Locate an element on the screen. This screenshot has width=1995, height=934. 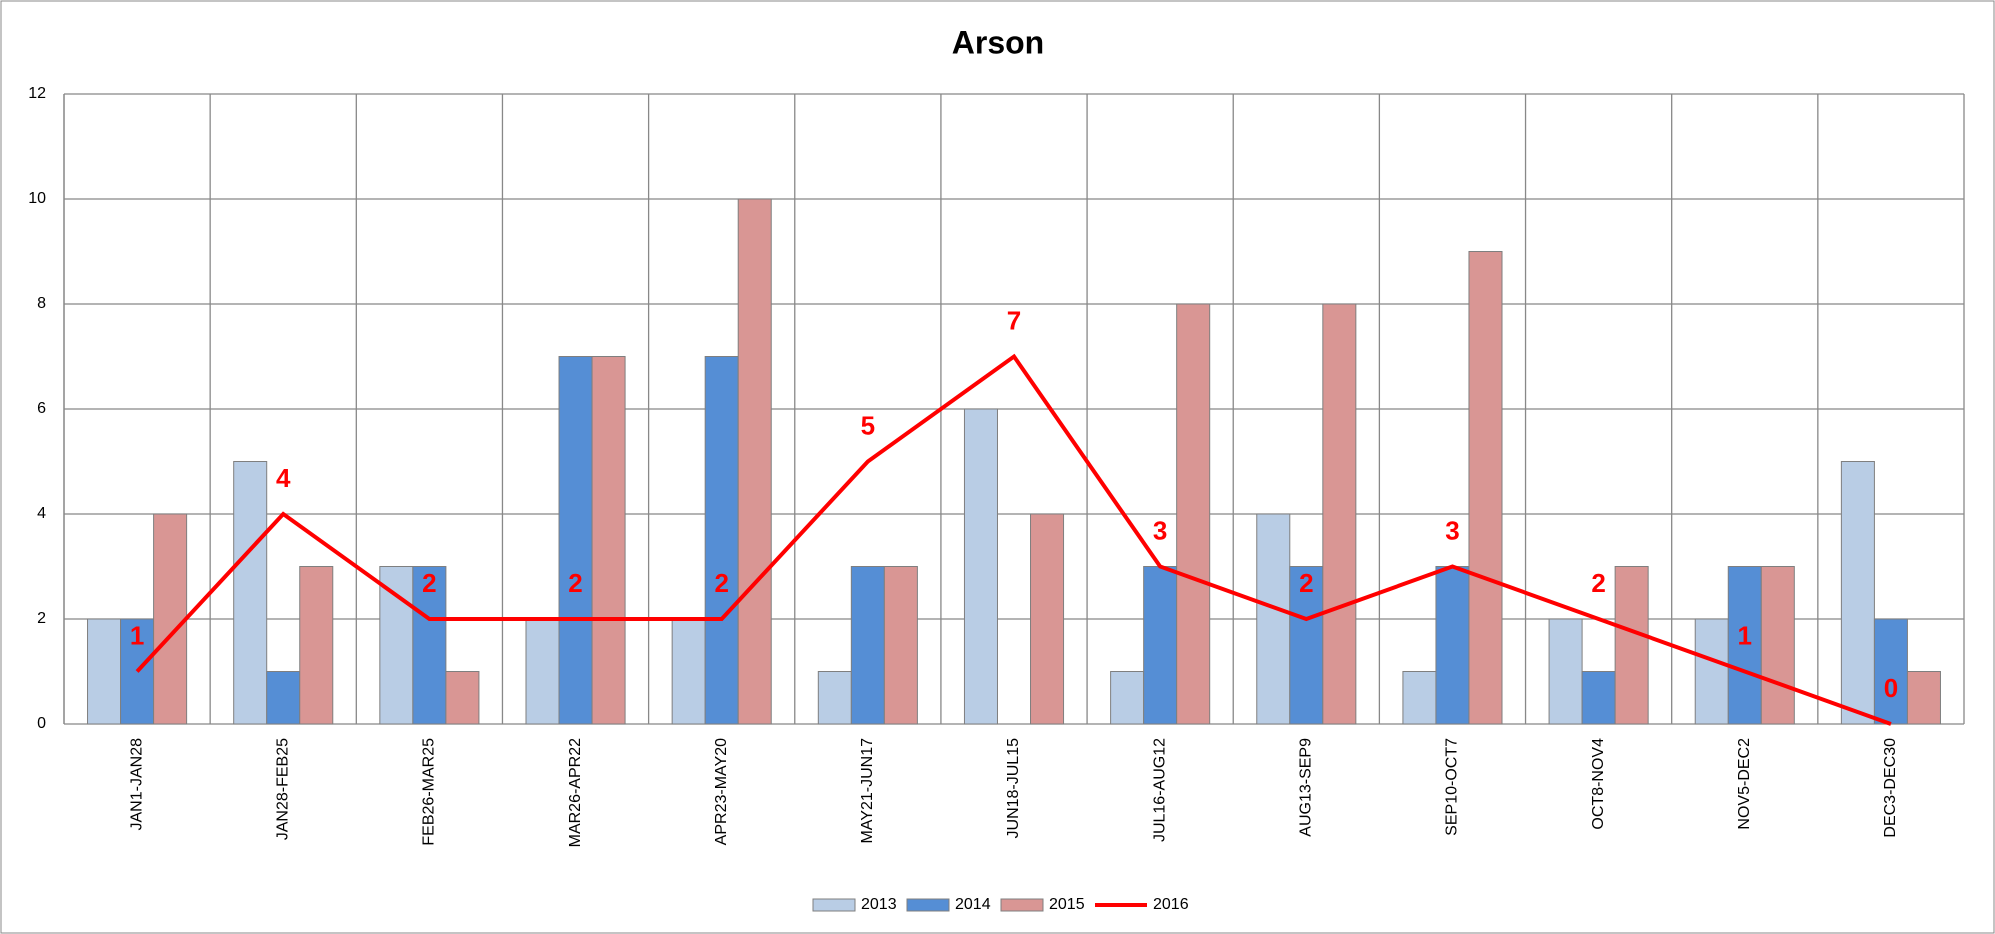
y-tick-label: 12 is located at coordinates (37, 93).